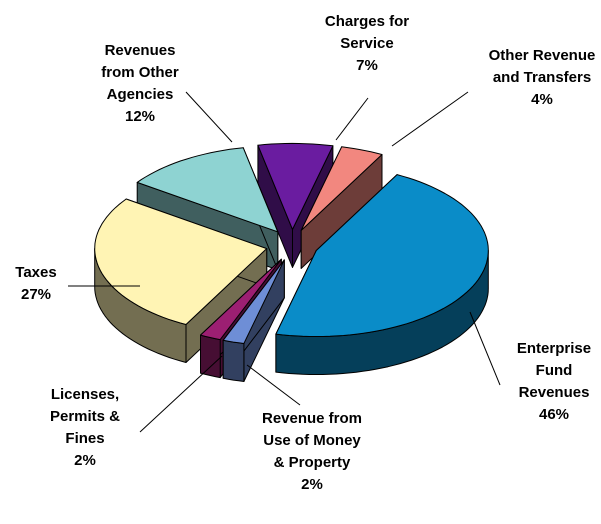  What do you see at coordinates (367, 32) in the screenshot?
I see `category-label: Charges for Service` at bounding box center [367, 32].